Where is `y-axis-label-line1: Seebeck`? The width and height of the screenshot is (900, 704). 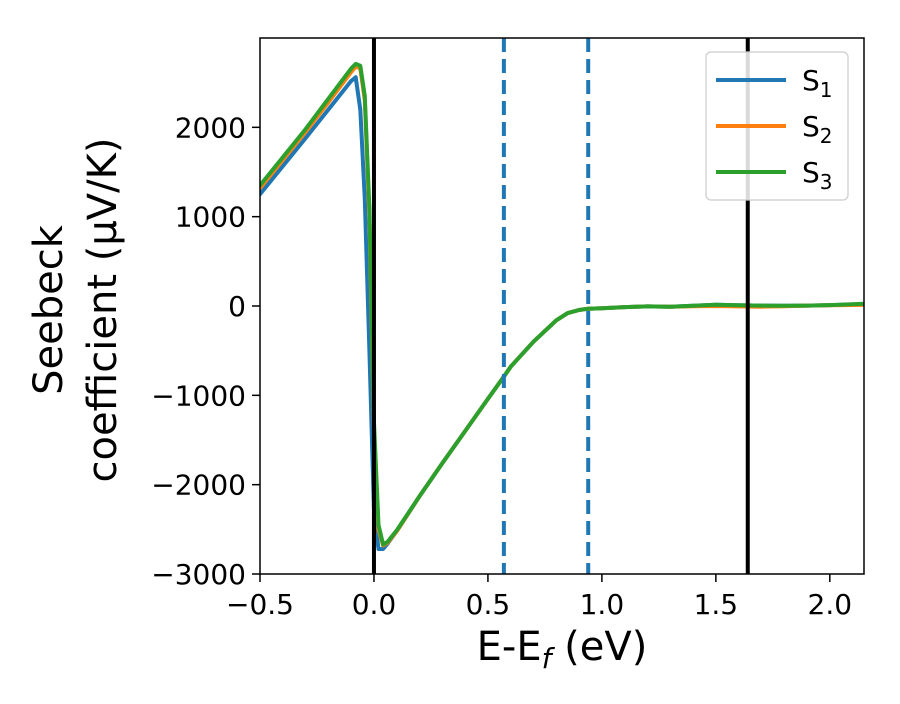 y-axis-label-line1: Seebeck is located at coordinates (49, 309).